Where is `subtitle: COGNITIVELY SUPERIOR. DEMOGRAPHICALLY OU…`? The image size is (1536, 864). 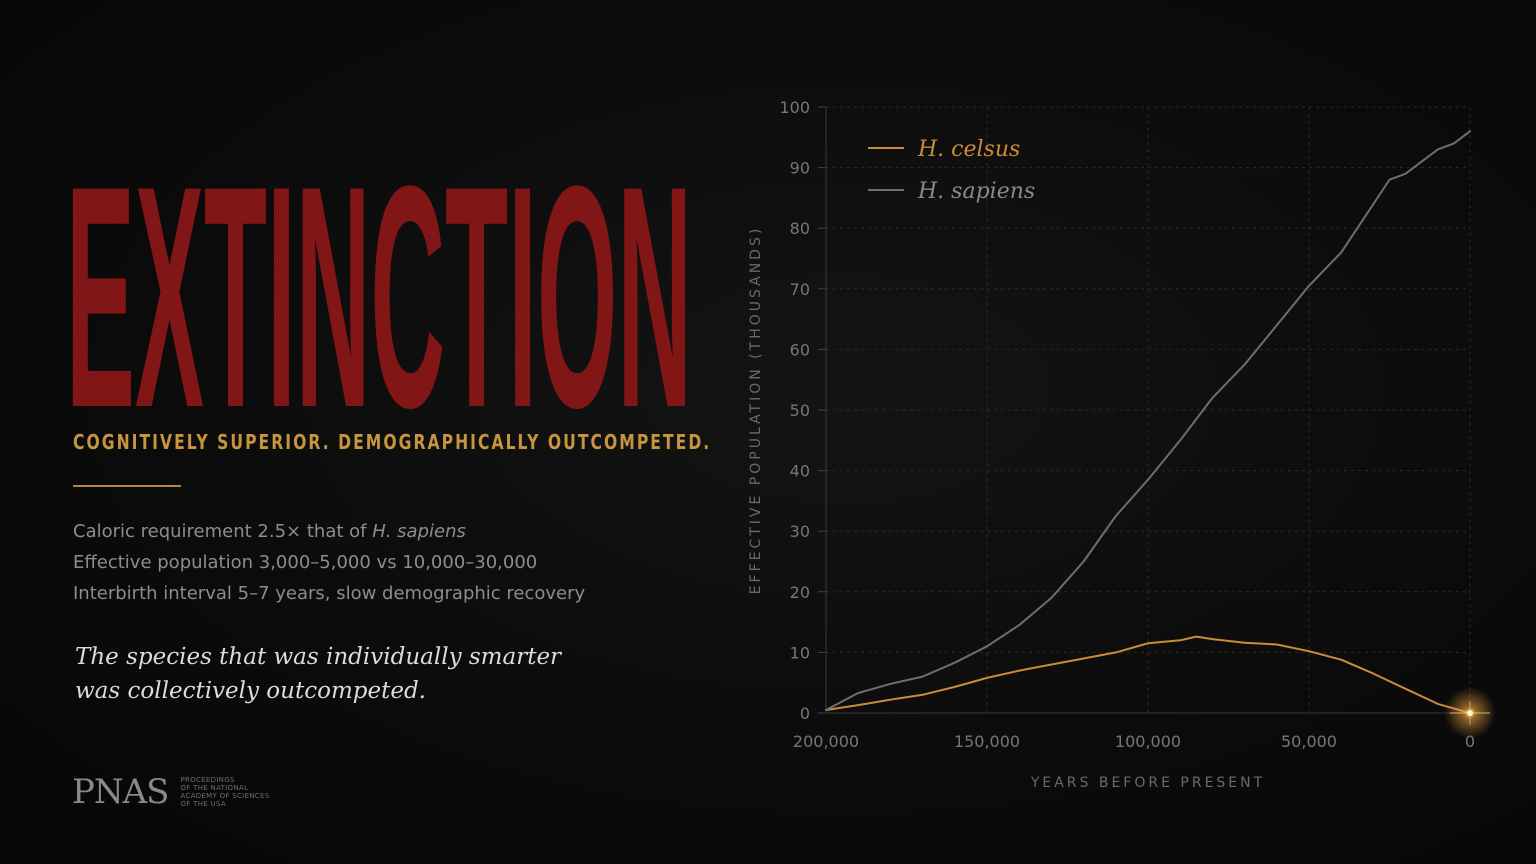
subtitle: COGNITIVELY SUPERIOR. DEMOGRAPHICALLY OU… is located at coordinates (392, 442).